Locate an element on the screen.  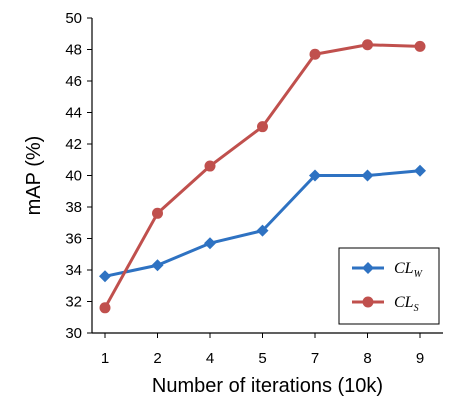
y-tick-label: 44 is located at coordinates (73, 113).